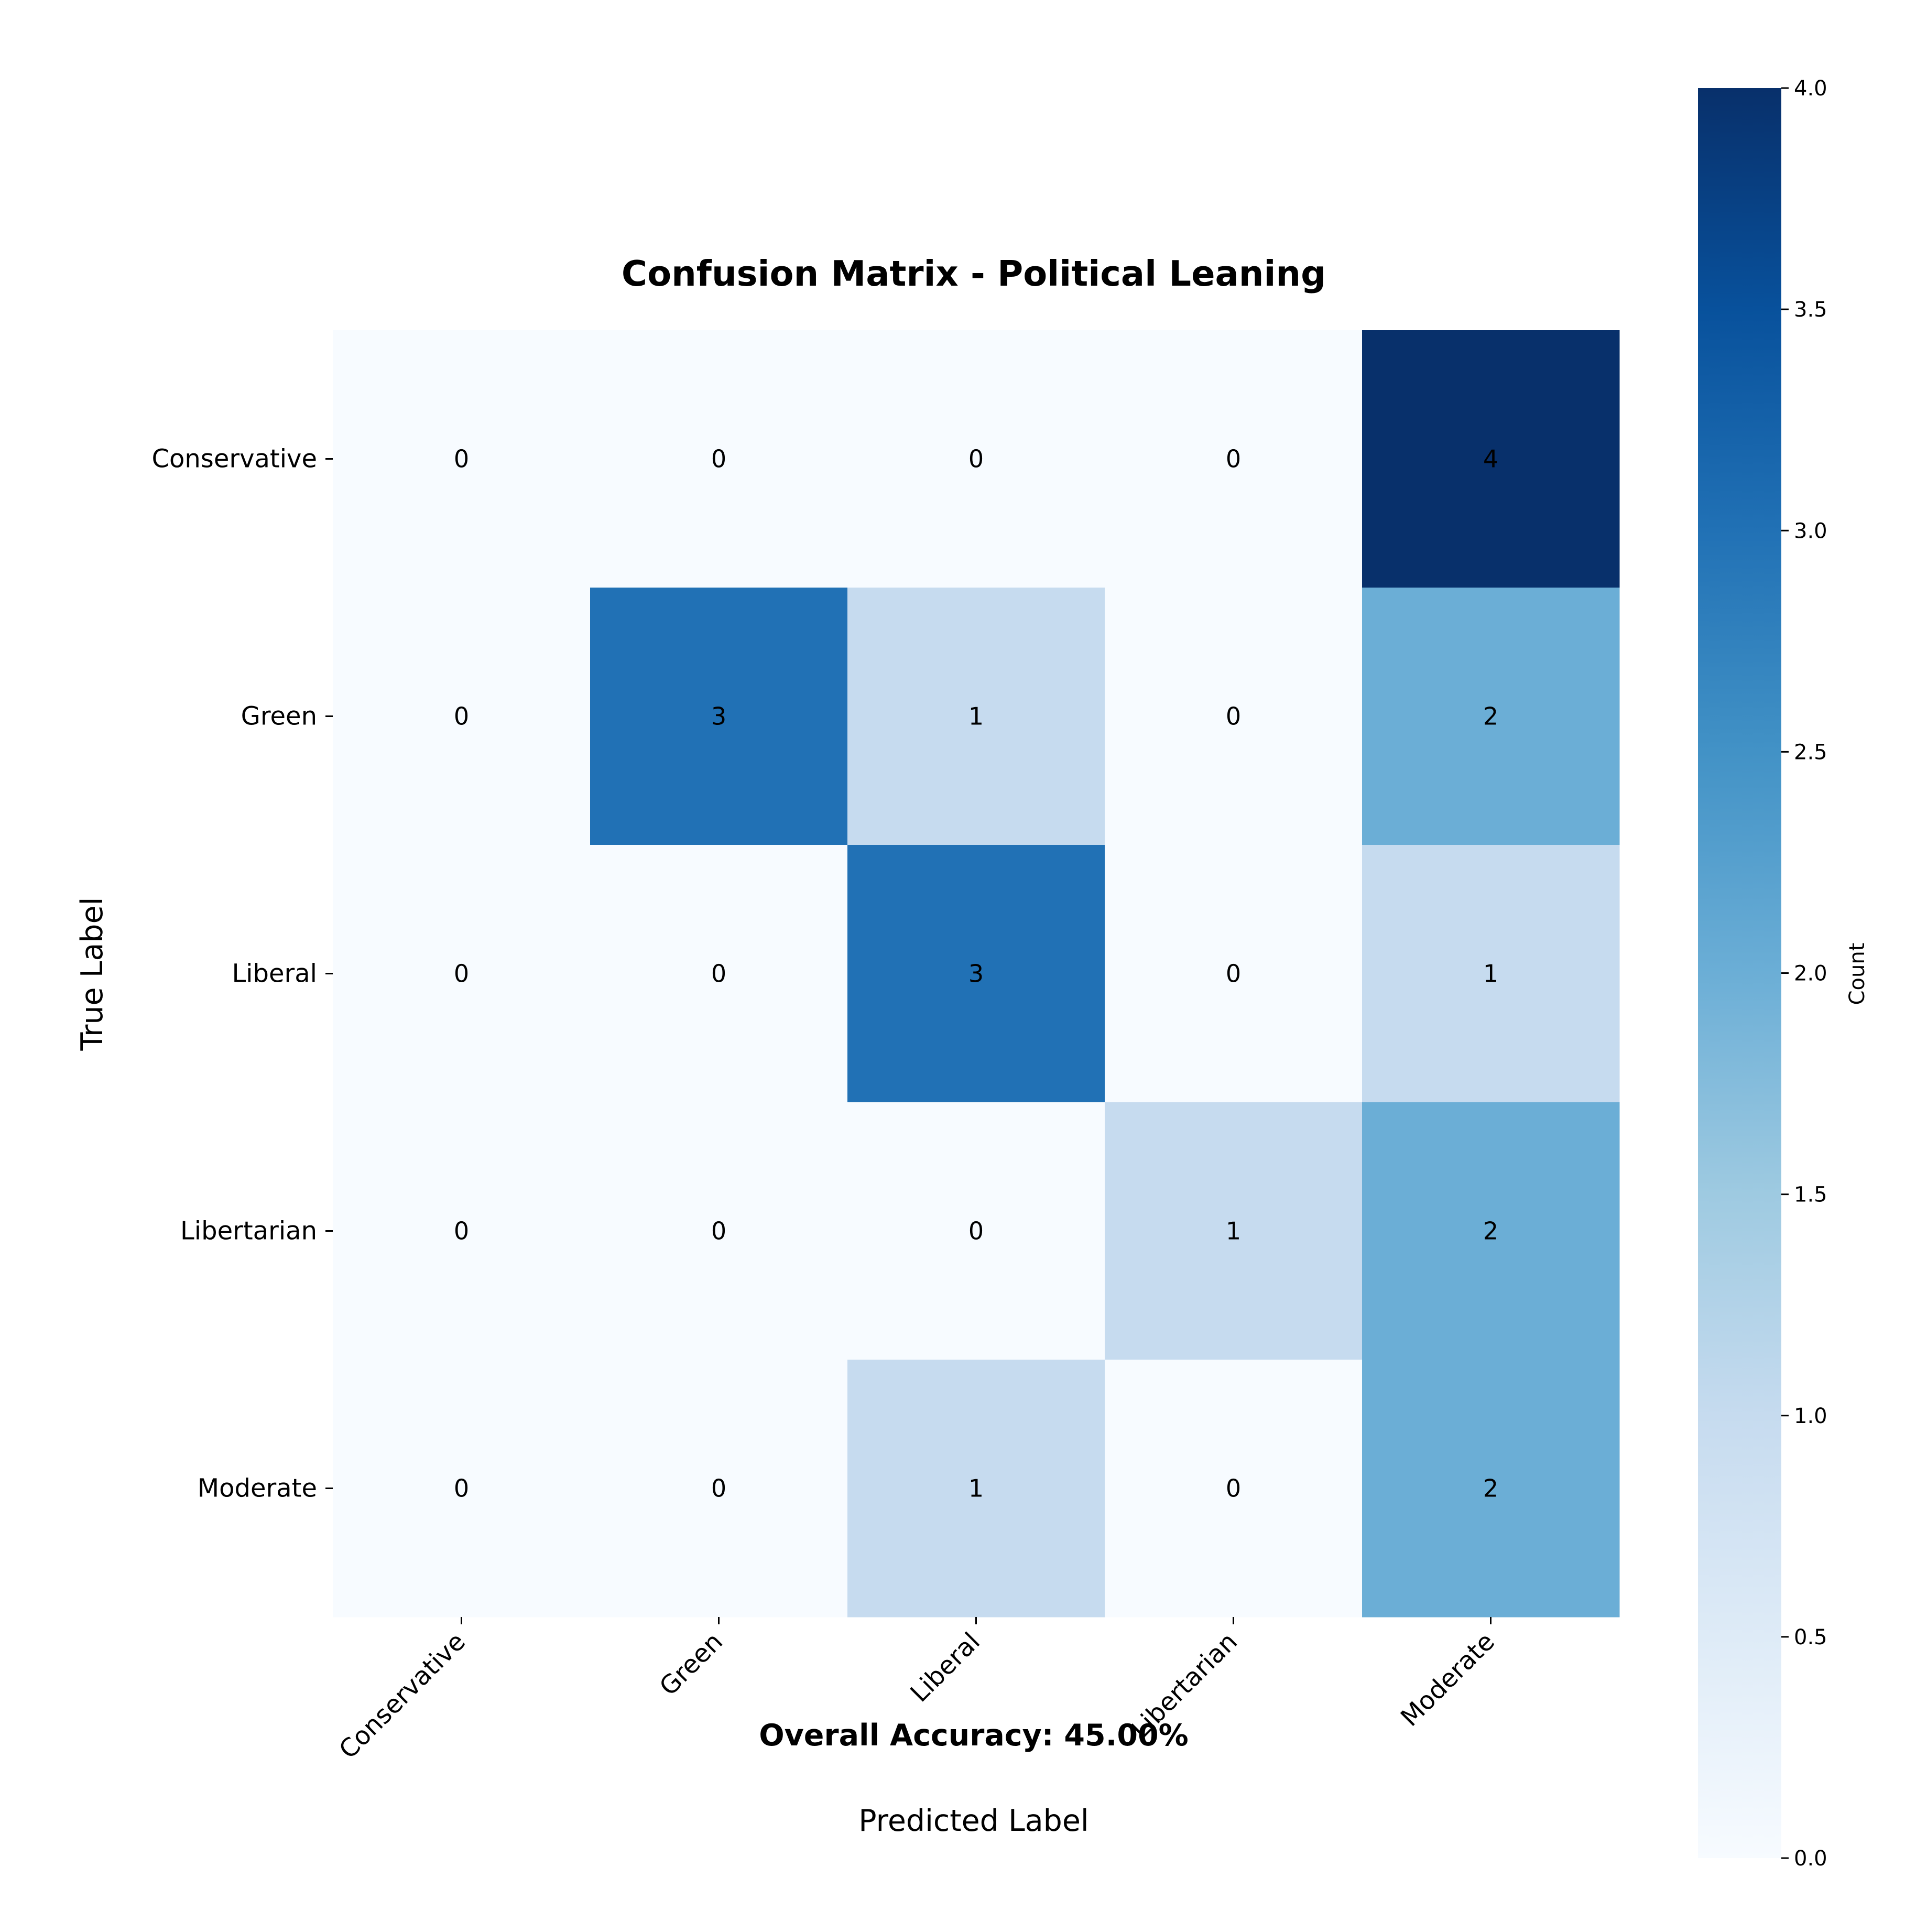 The height and width of the screenshot is (1932, 1927). What do you see at coordinates (1810, 1416) in the screenshot?
I see `colorbar-tick-label: 1.0` at bounding box center [1810, 1416].